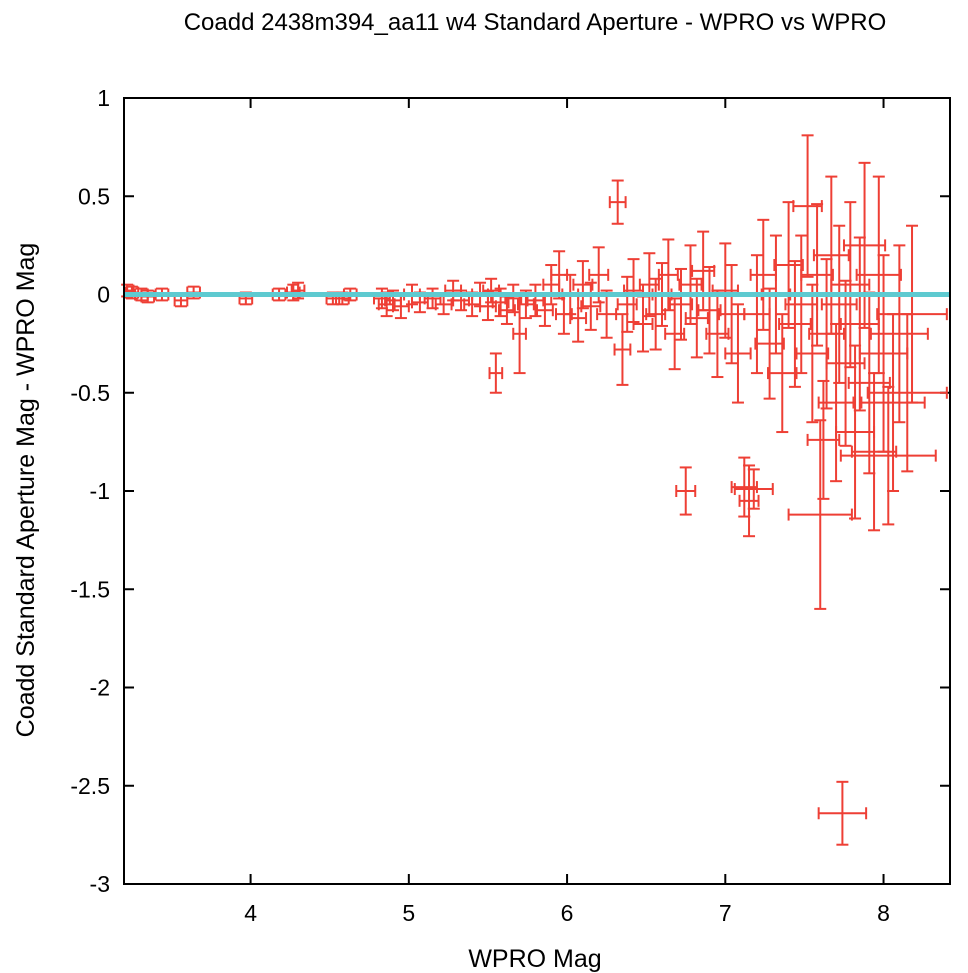  Describe the element at coordinates (103, 98) in the screenshot. I see `y-tick-label: 1` at that location.